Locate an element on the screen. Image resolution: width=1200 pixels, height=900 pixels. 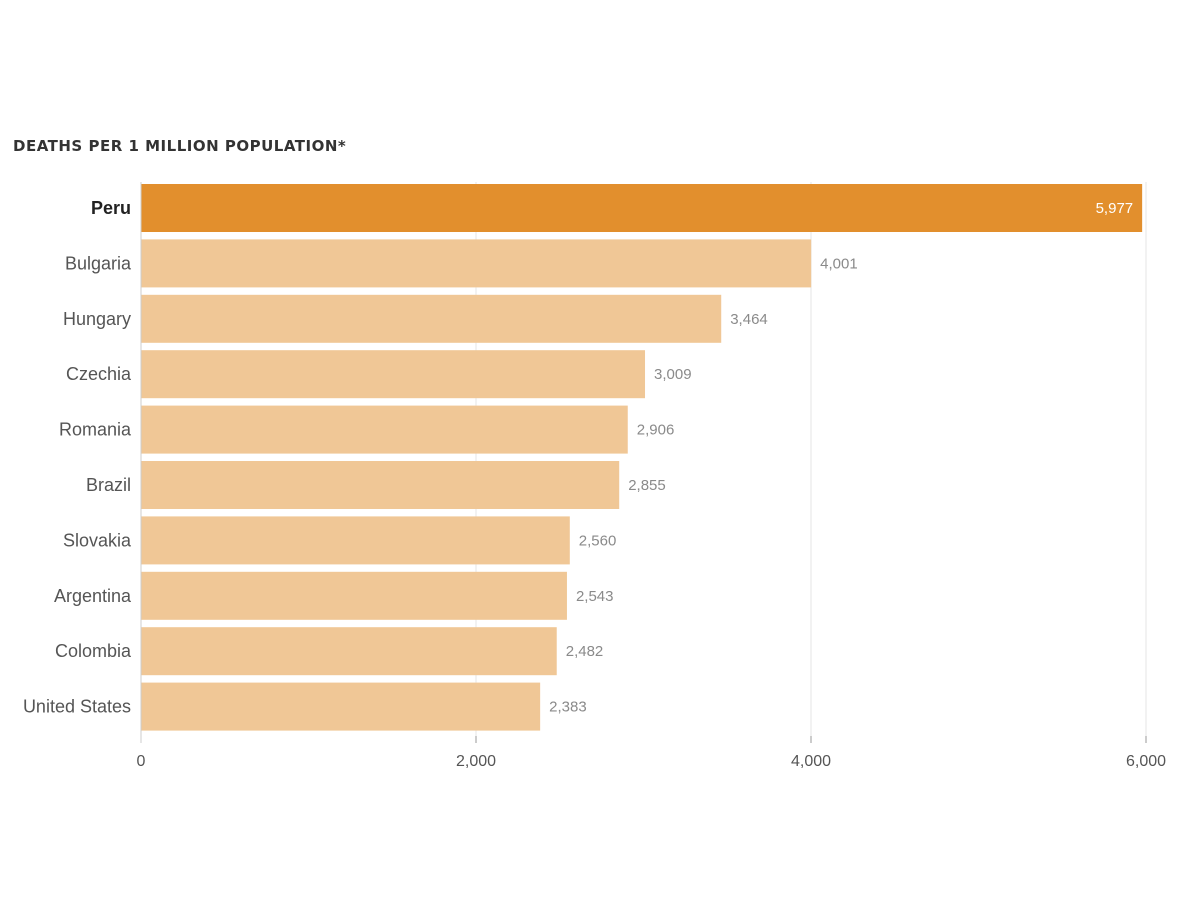
x-tick-label: 6,000 is located at coordinates (1146, 761).